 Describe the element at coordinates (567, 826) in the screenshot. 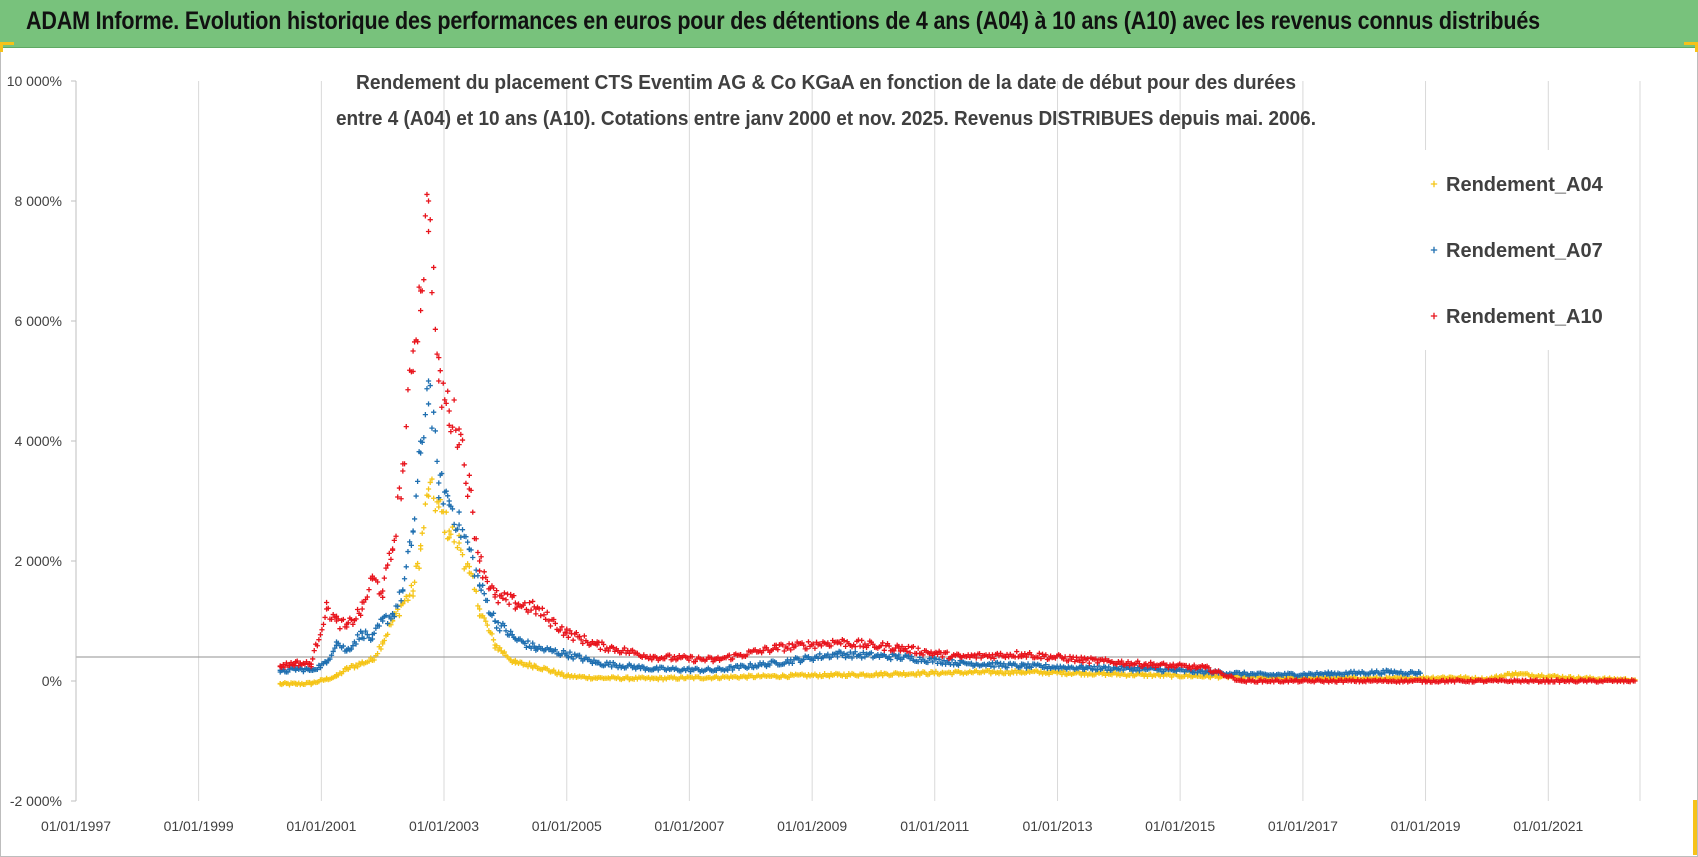

I see `x-tick-label: 01/01/2005` at that location.